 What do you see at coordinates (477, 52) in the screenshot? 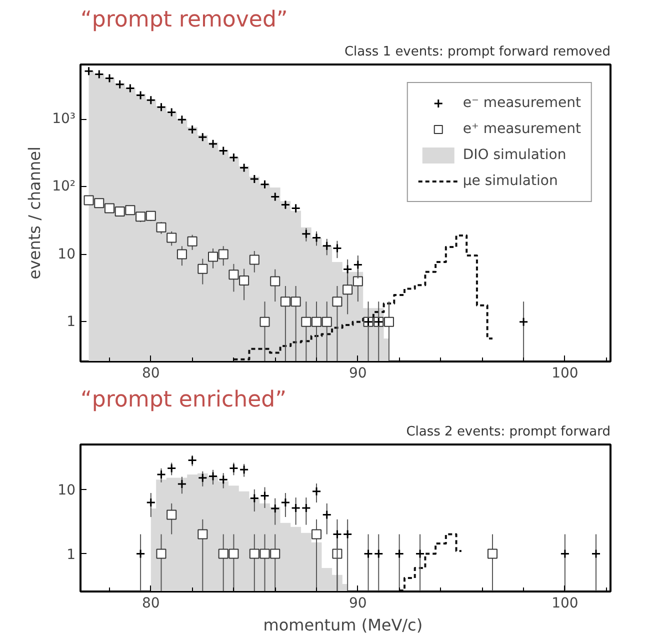
I see `chart-title: Class 1 events: prompt forward removed` at bounding box center [477, 52].